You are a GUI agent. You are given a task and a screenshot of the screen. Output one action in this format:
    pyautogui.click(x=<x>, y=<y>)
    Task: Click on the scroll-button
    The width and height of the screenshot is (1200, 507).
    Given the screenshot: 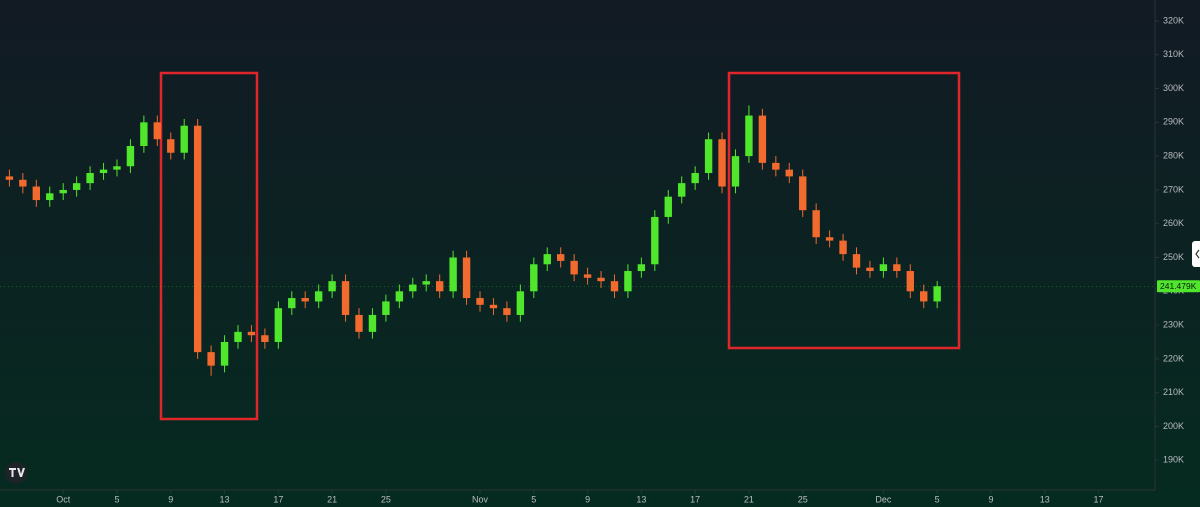 What is the action you would take?
    pyautogui.click(x=1196, y=254)
    